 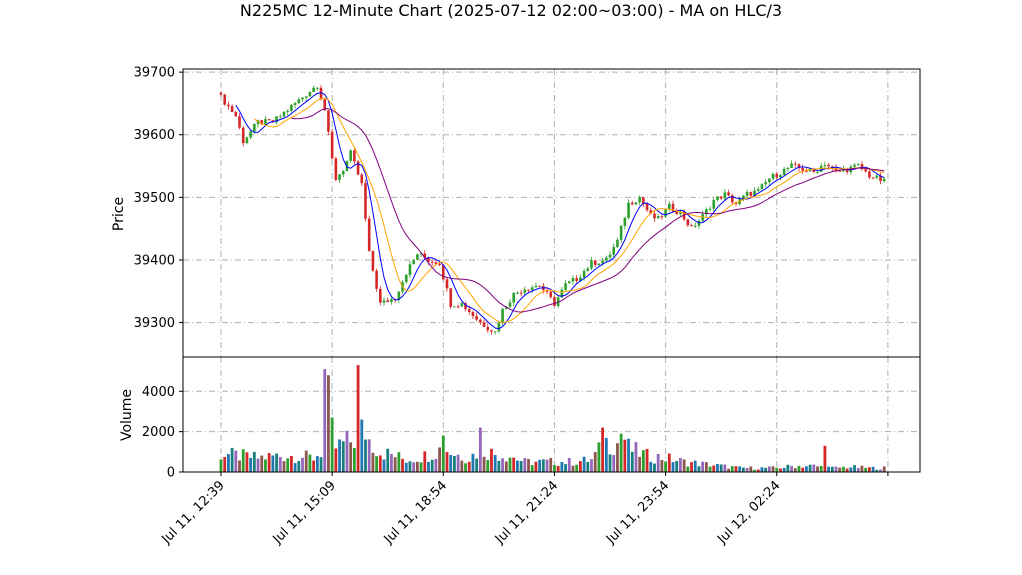 What do you see at coordinates (154, 323) in the screenshot?
I see `price-tick-label: 39300` at bounding box center [154, 323].